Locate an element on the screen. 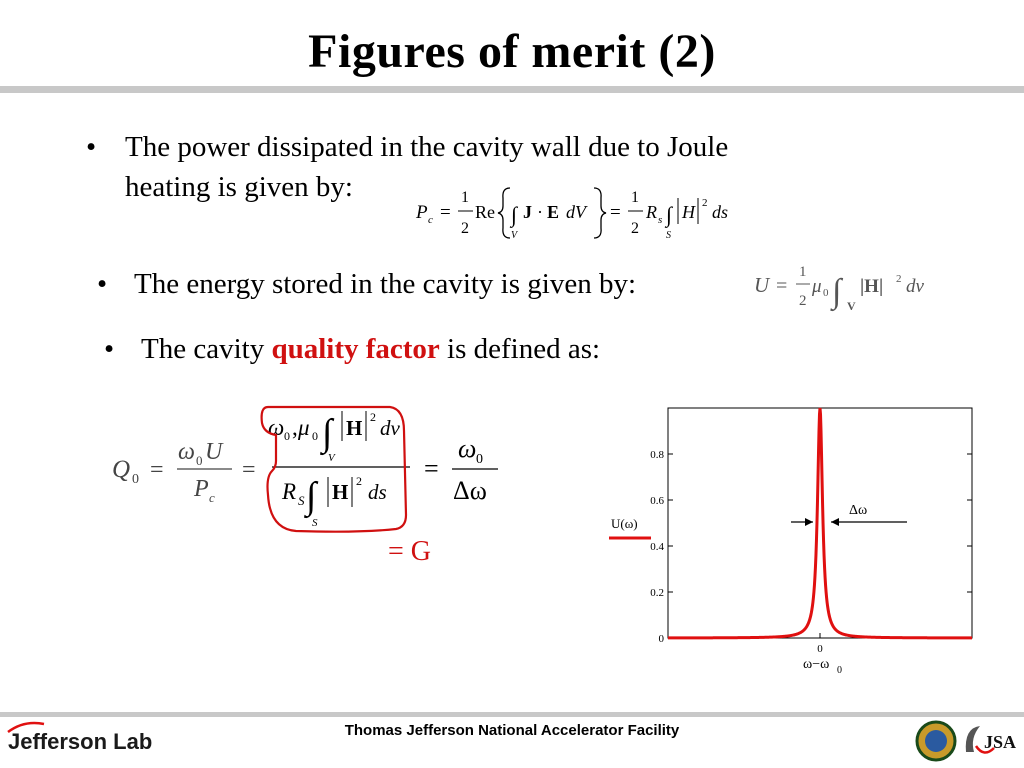 This screenshot has width=1024, height=768. q-omega: ω is located at coordinates (186, 452).